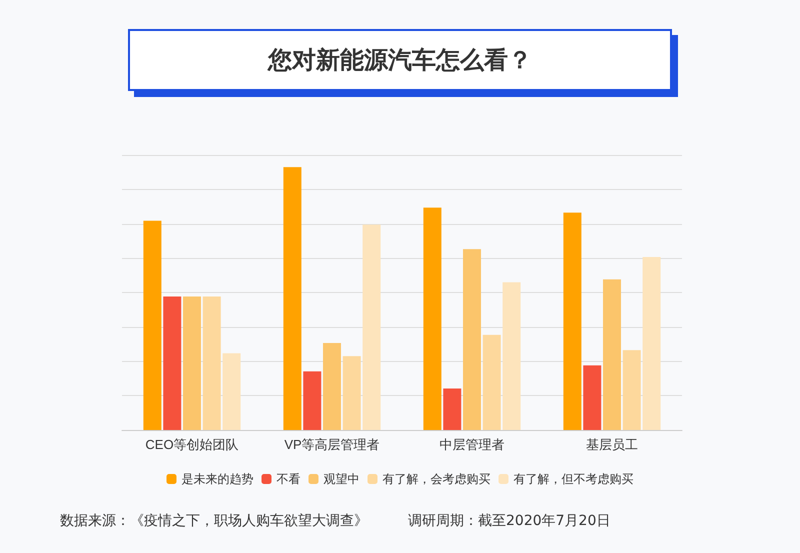  What do you see at coordinates (612, 444) in the screenshot?
I see `x-tick-label: 基层员工` at bounding box center [612, 444].